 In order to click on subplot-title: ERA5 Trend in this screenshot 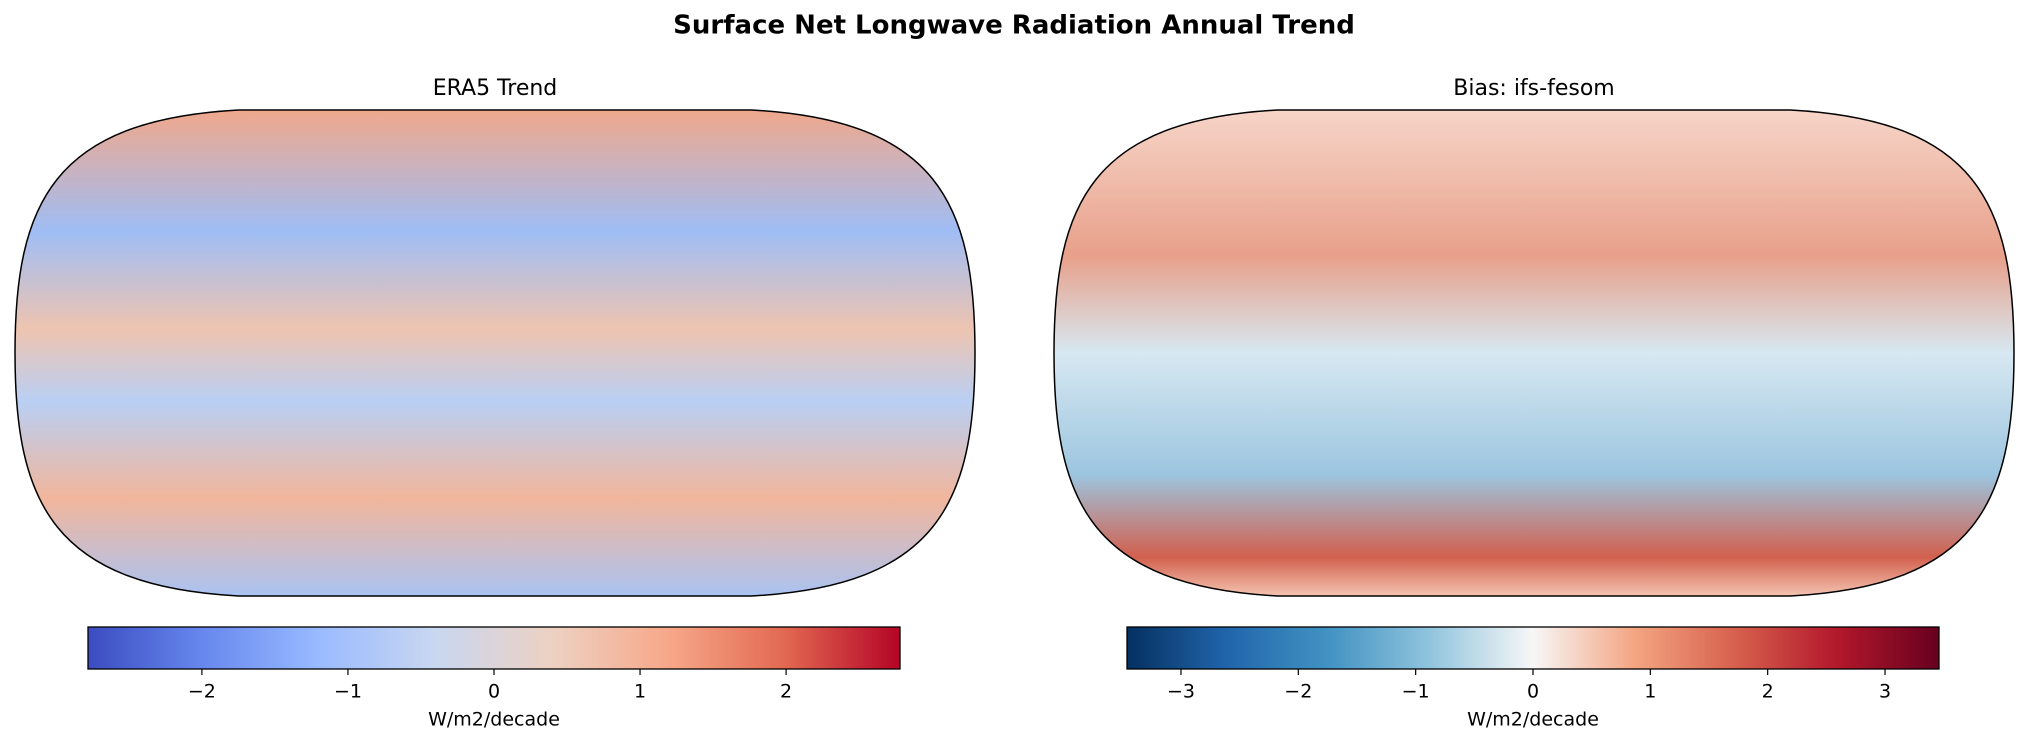, I will do `click(495, 88)`.